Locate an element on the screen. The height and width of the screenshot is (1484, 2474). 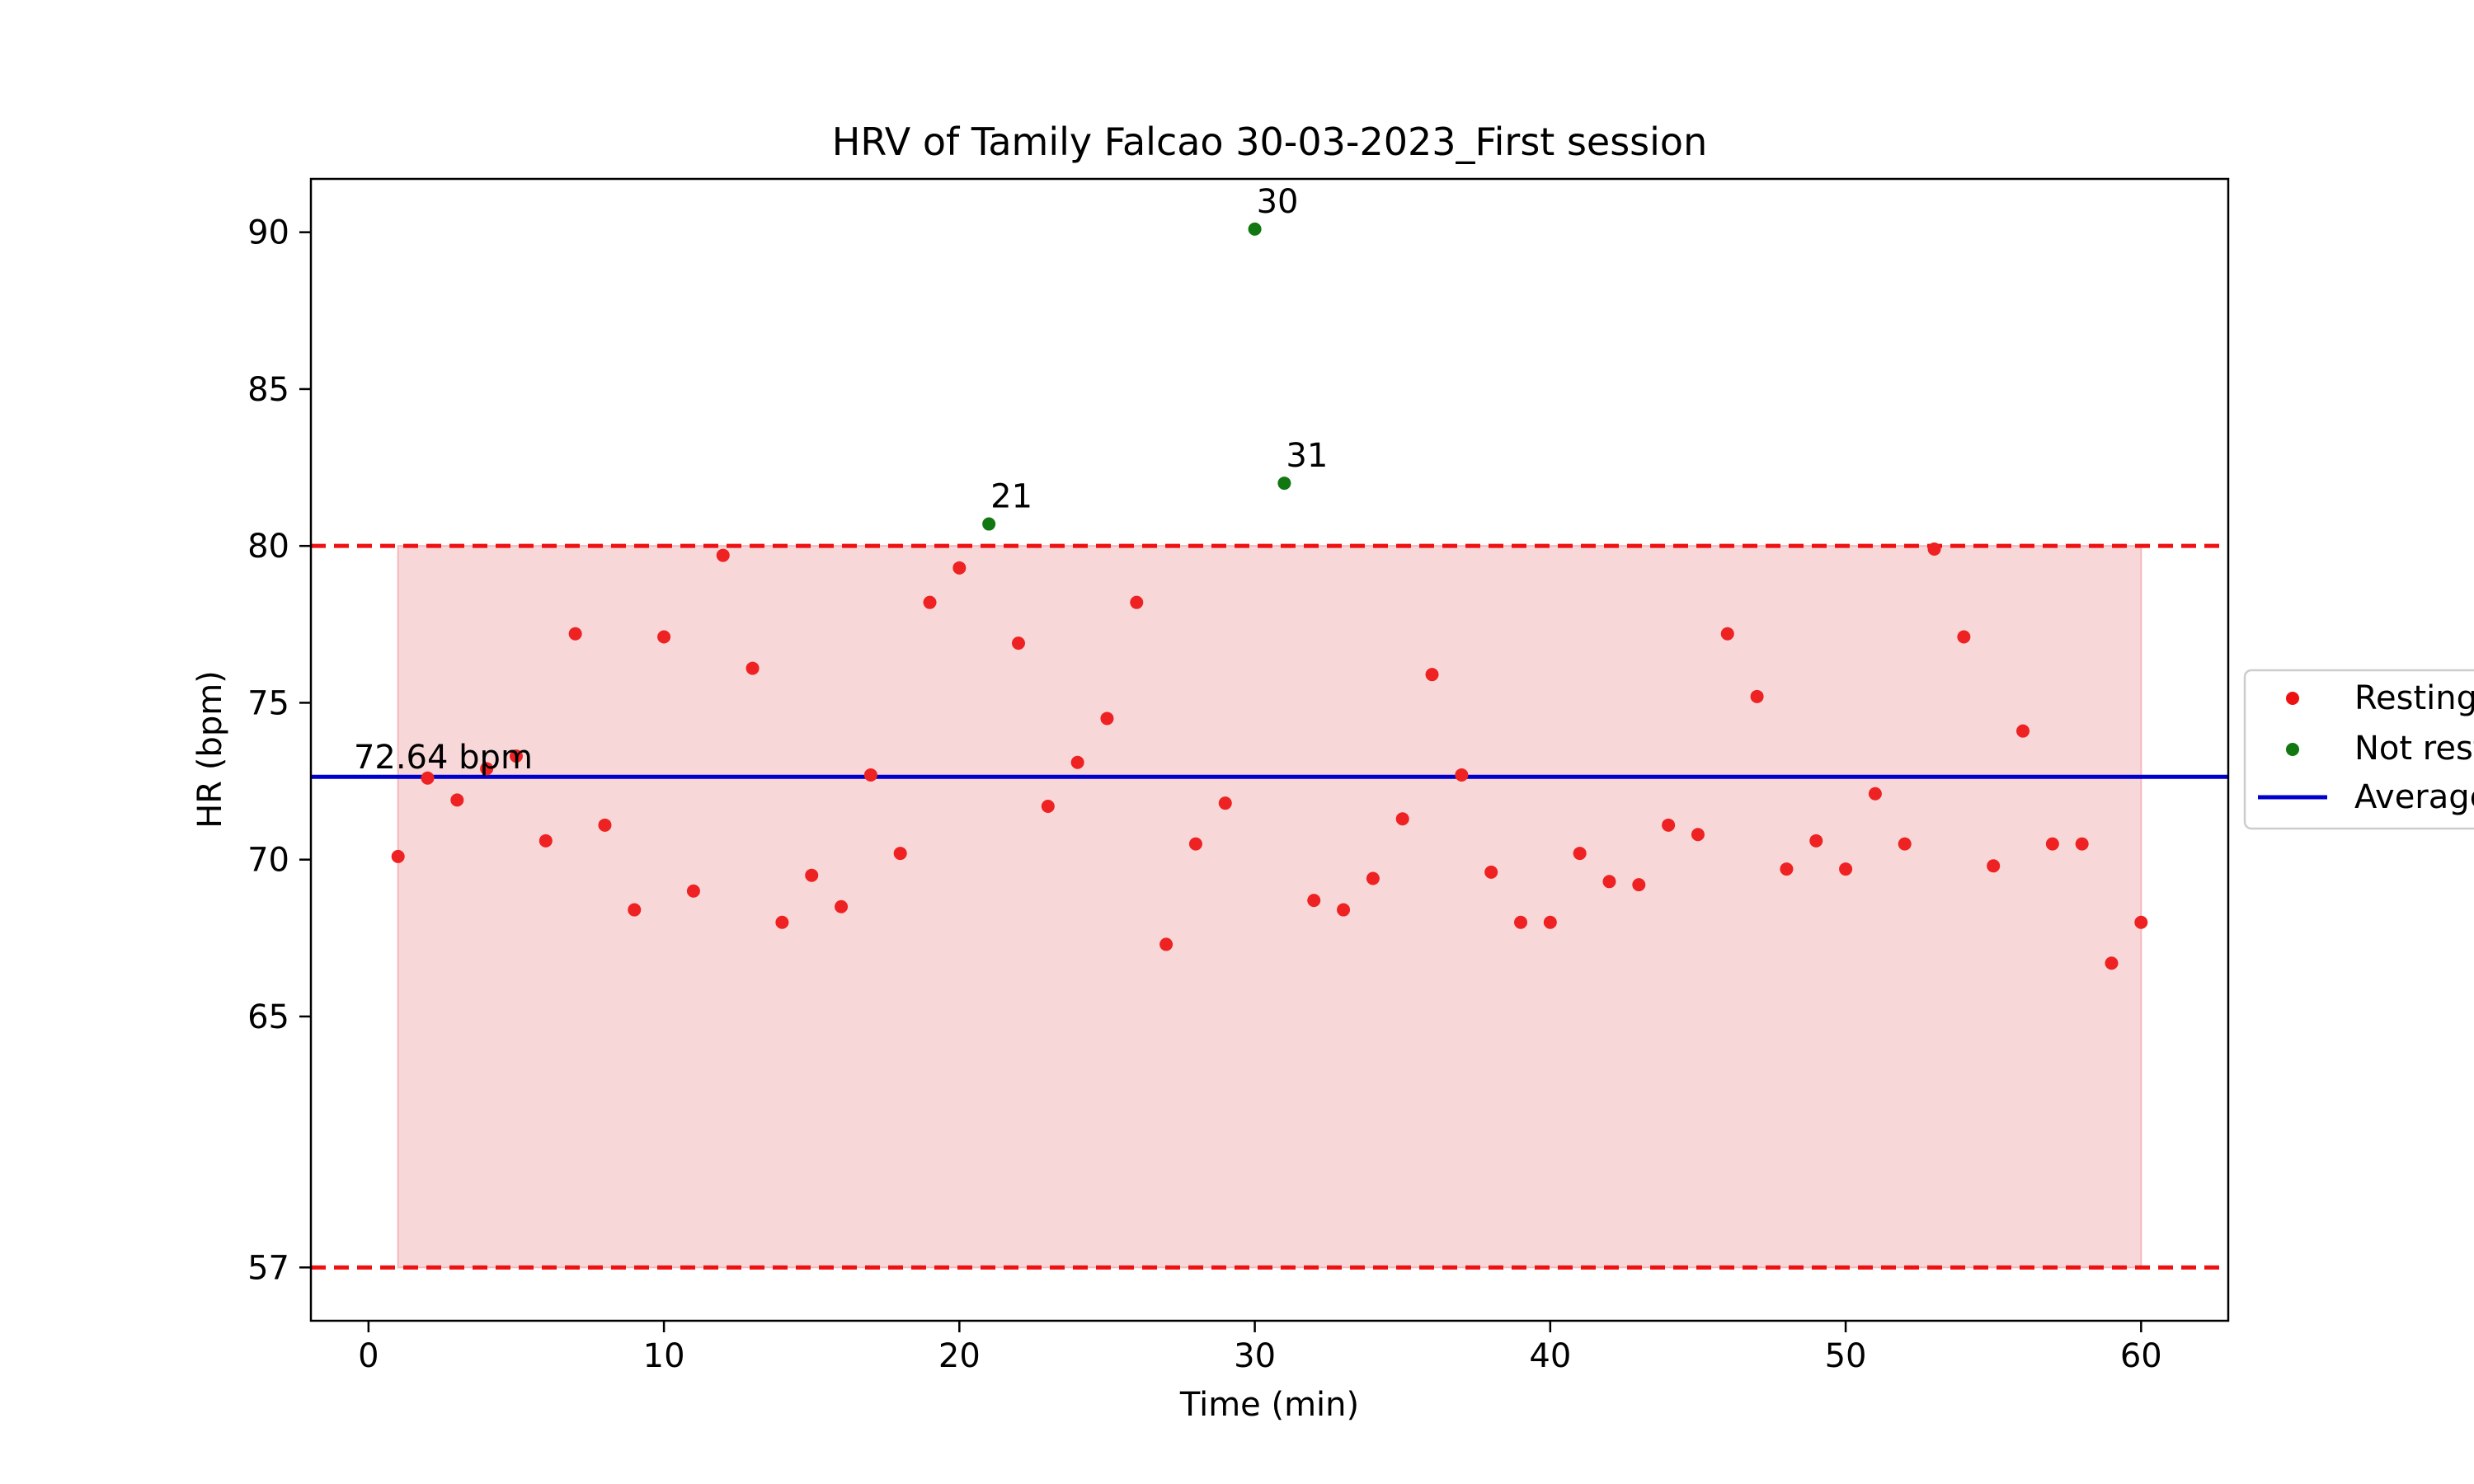
legend-marker-resting is located at coordinates (2292, 698).